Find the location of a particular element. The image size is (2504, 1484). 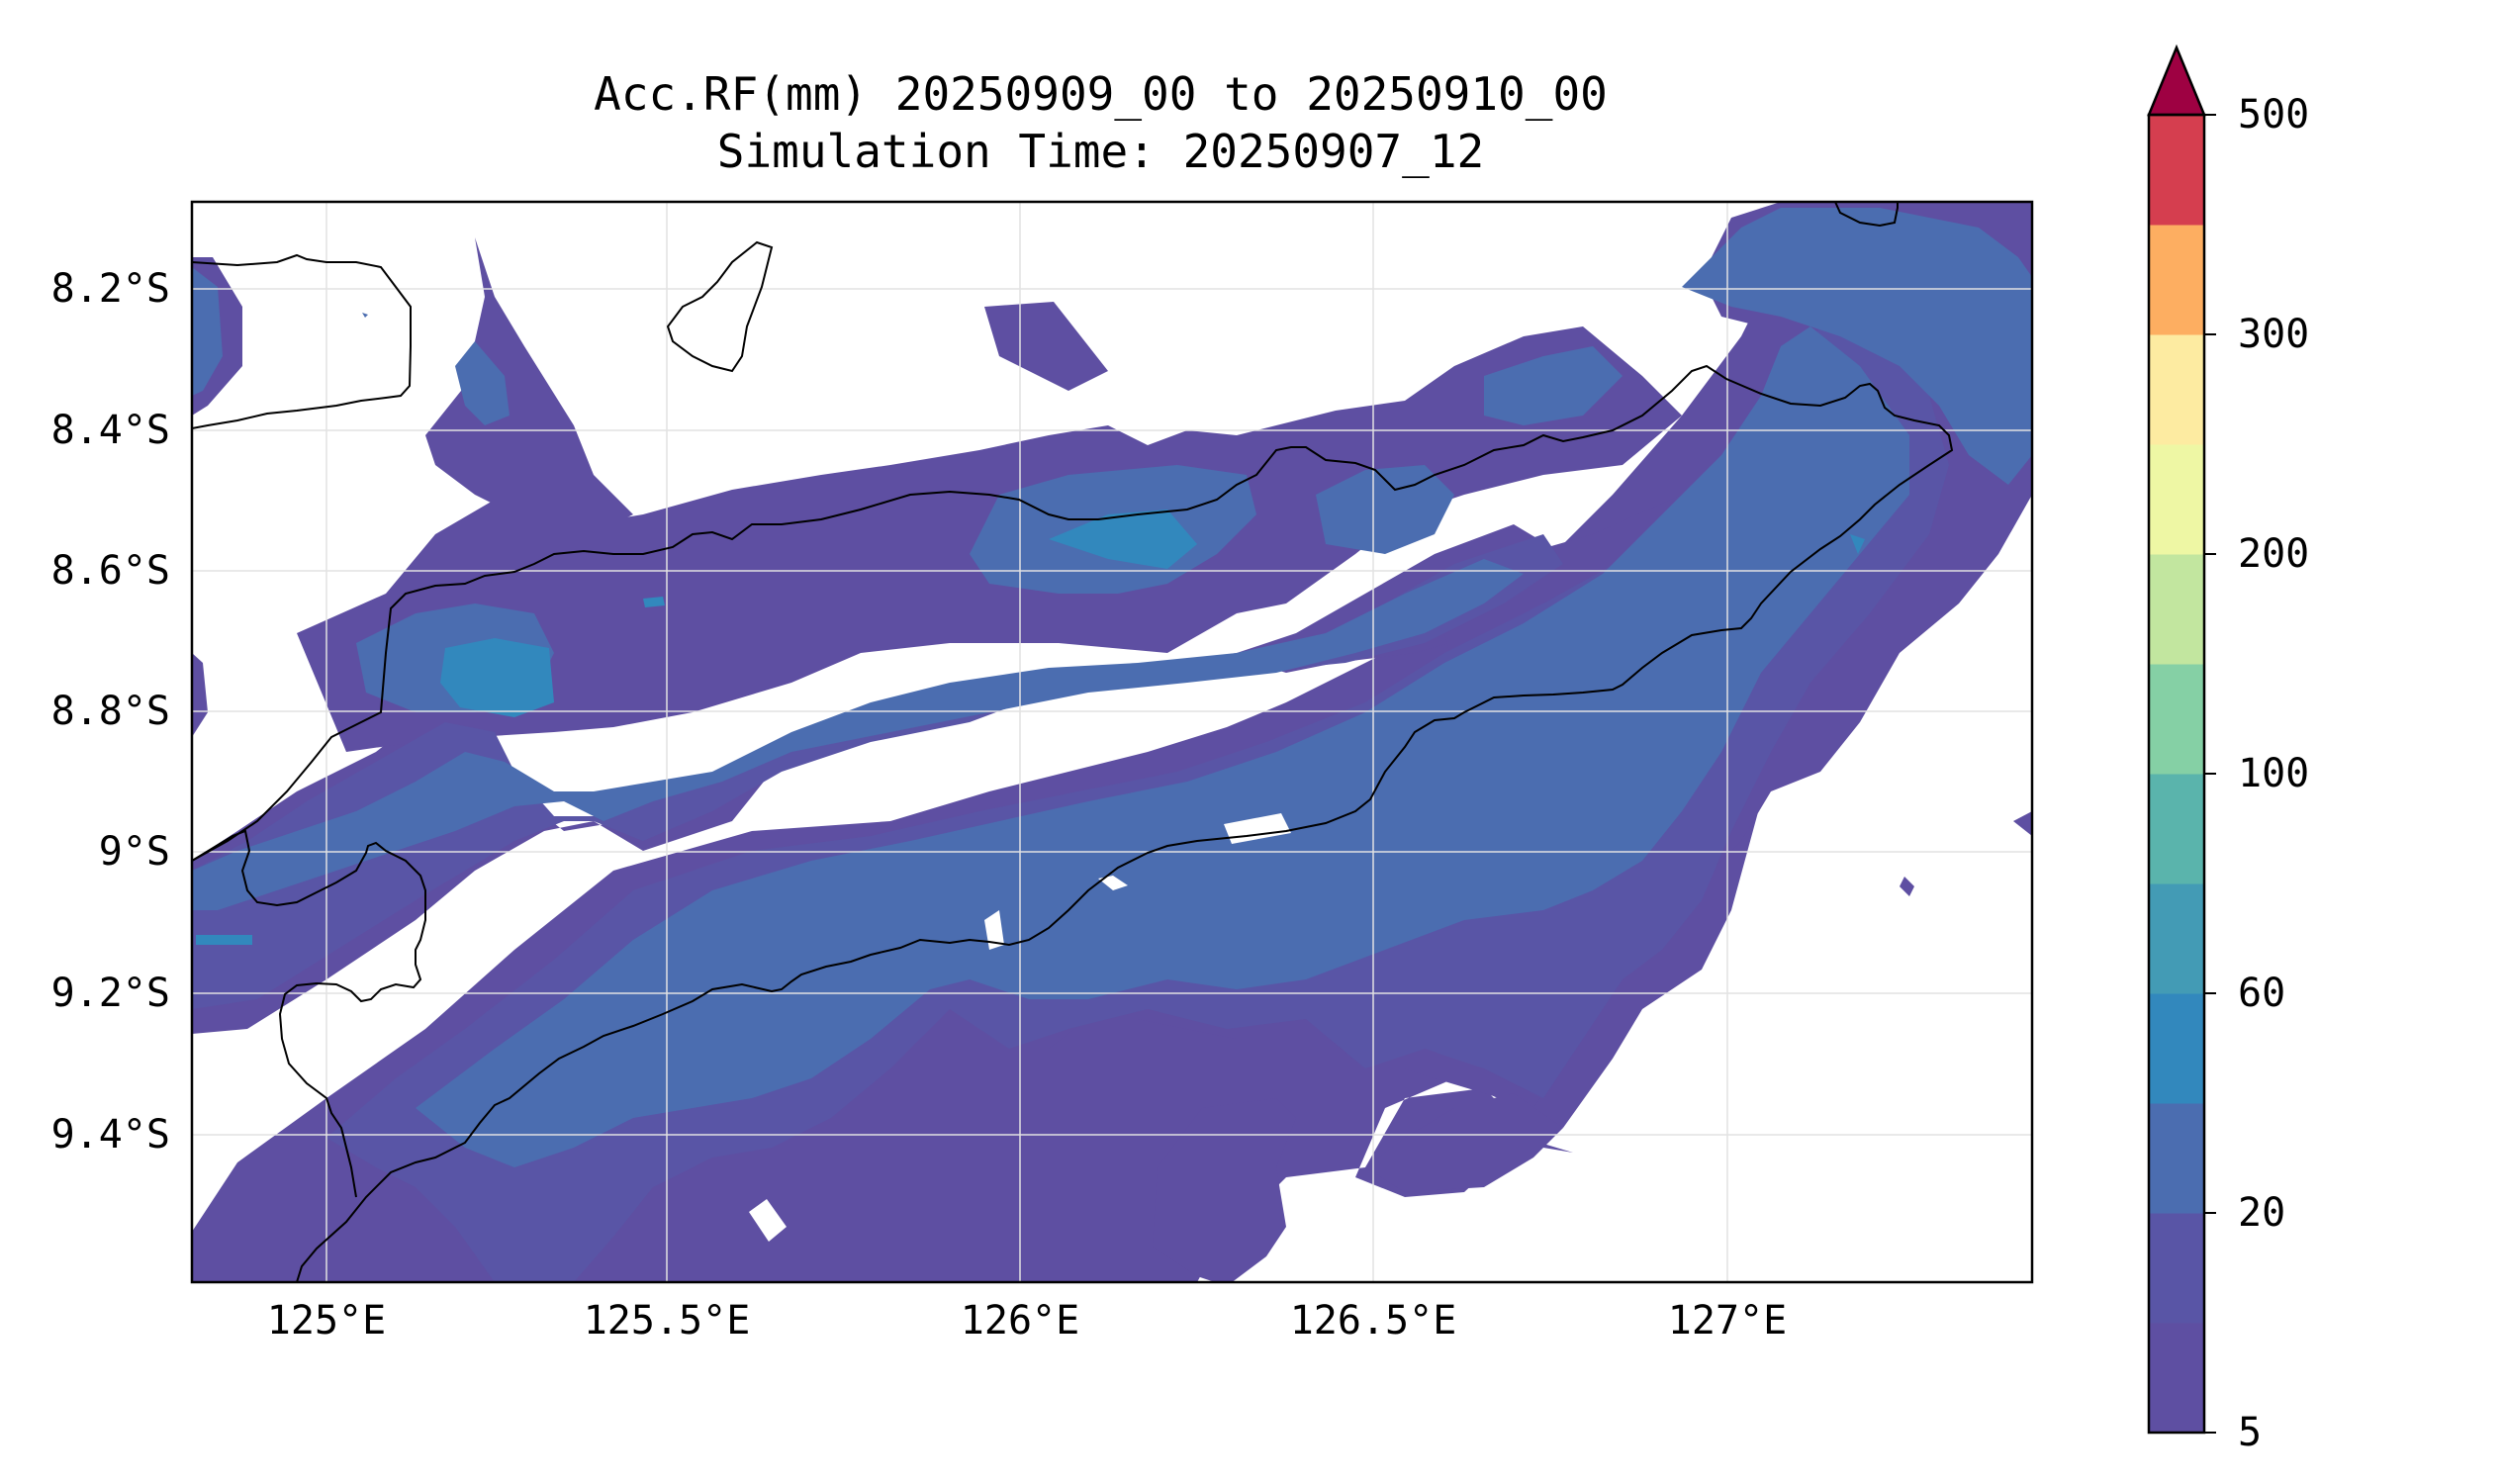

map-title: Acc.RF(mm) 20250909_00 to 20250910_00 is located at coordinates (1101, 94).